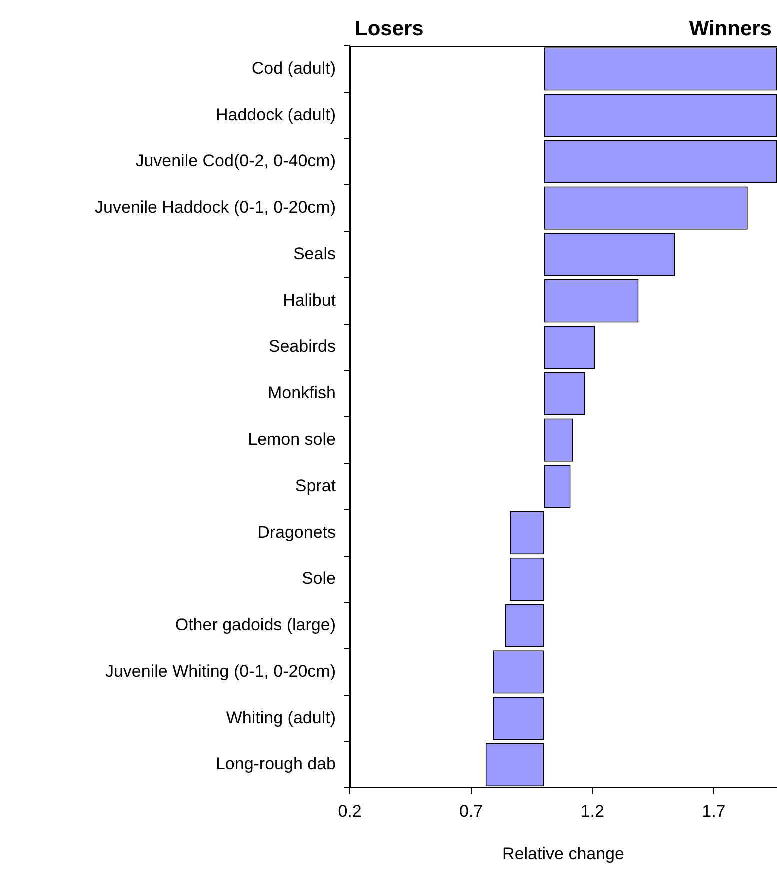 The height and width of the screenshot is (877, 777). I want to click on text: Winners, so click(730, 28).